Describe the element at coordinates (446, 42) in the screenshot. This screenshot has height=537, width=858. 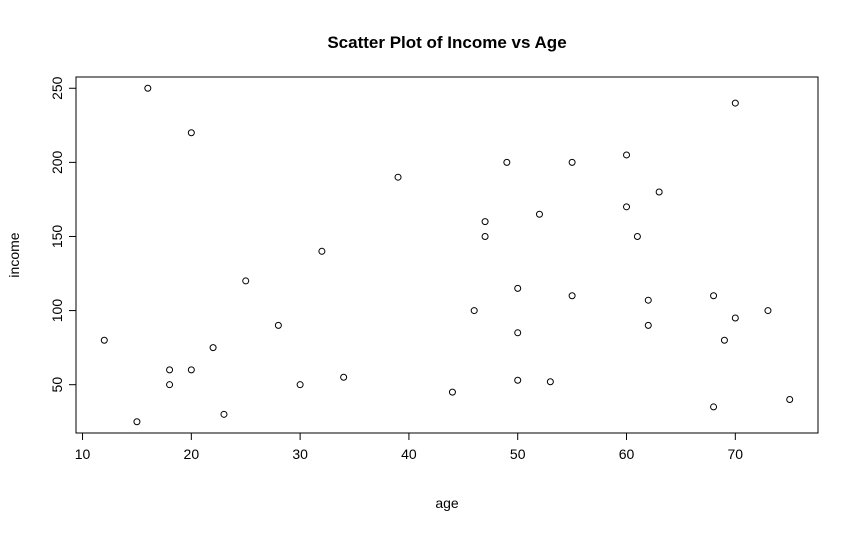
I see `chart-title: Scatter Plot of Income vs Age` at that location.